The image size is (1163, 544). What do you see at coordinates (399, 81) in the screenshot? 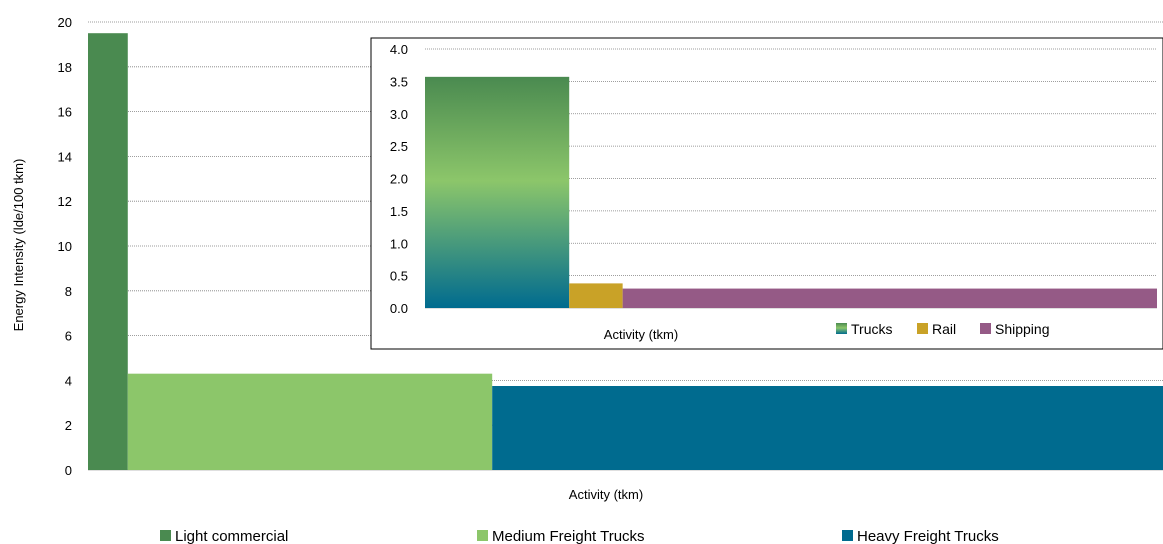
I see `inset-y-tick-label: 3.5` at bounding box center [399, 81].